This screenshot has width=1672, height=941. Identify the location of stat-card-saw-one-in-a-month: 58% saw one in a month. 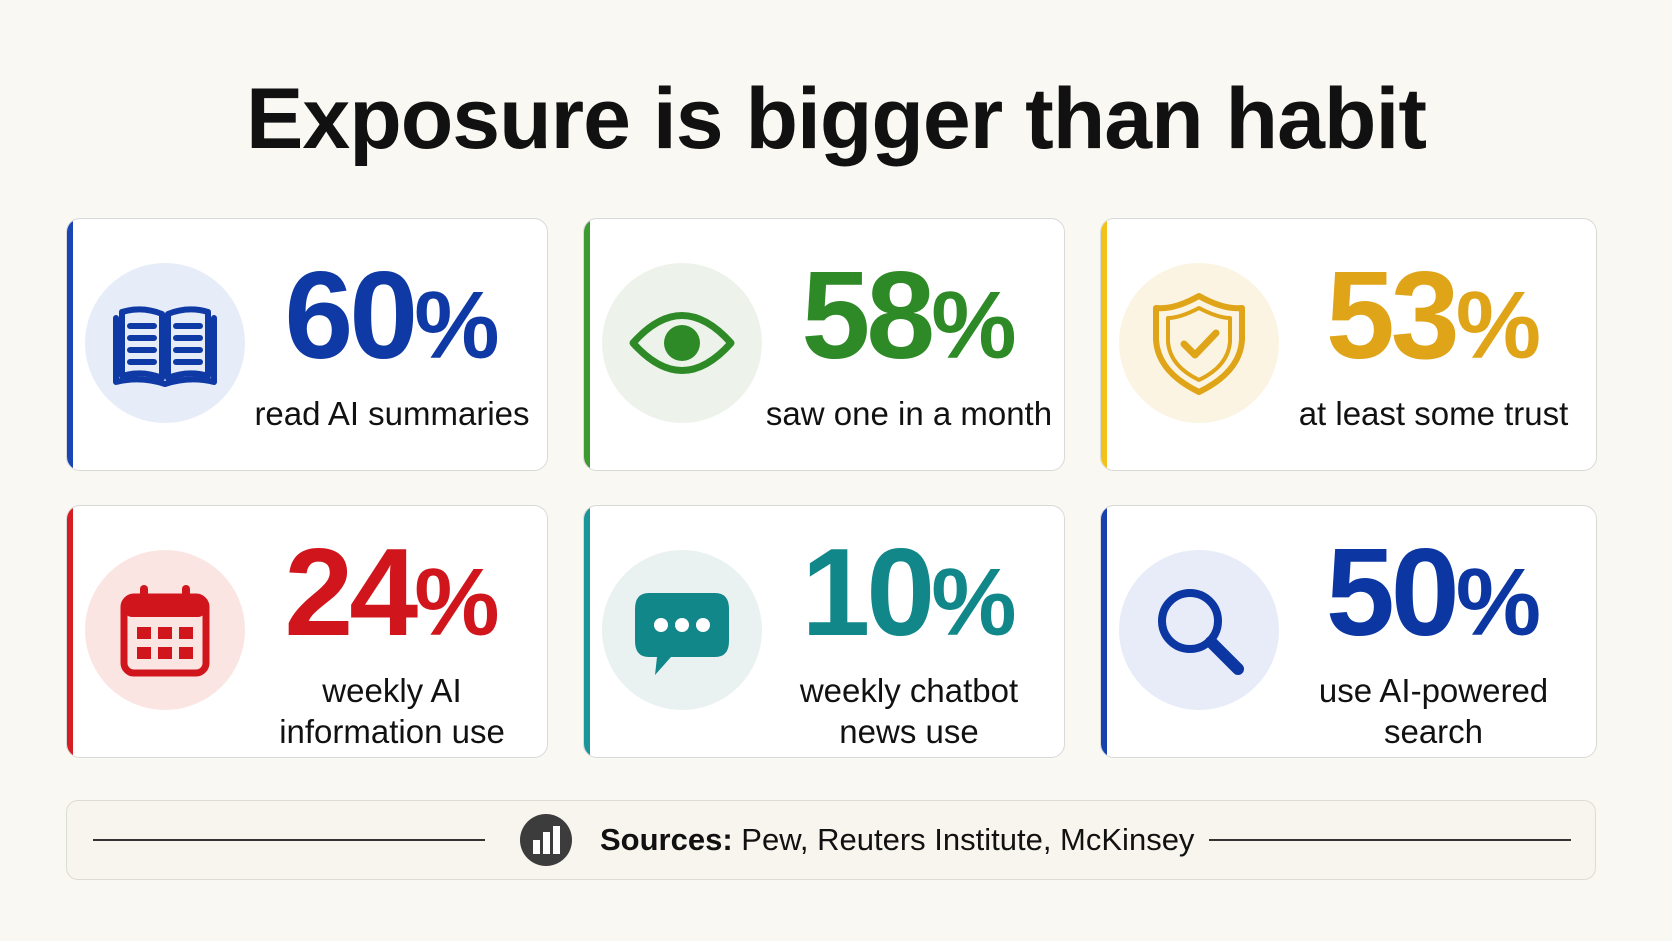
(824, 344).